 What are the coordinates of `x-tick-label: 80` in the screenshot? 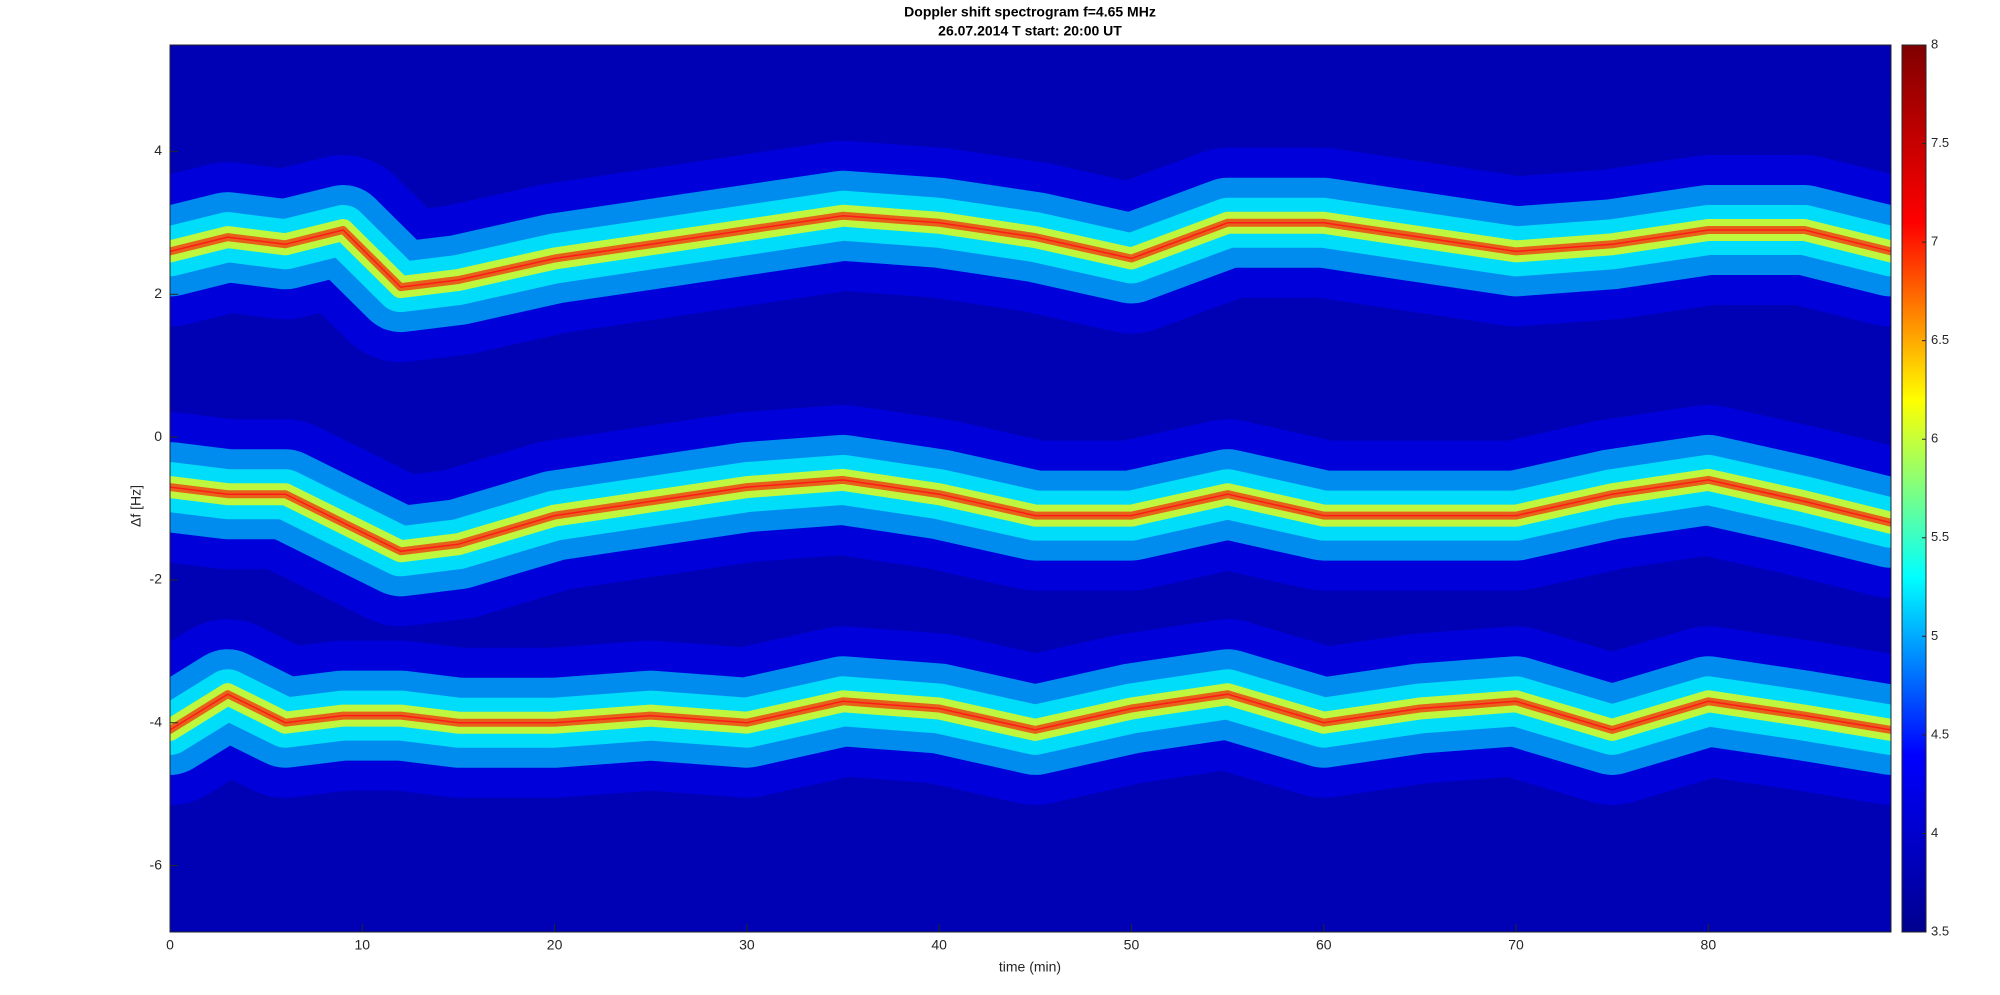 It's located at (1709, 945).